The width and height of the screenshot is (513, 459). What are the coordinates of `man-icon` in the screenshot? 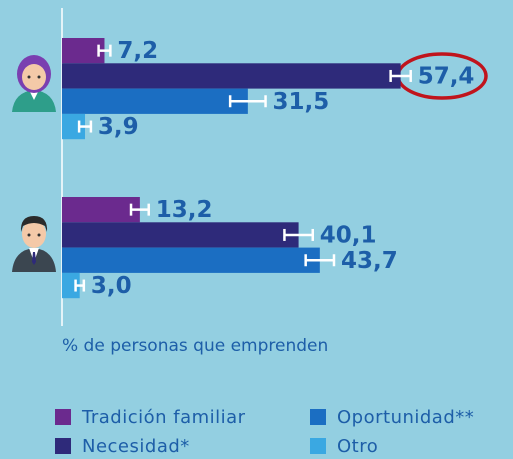 It's located at (34, 244).